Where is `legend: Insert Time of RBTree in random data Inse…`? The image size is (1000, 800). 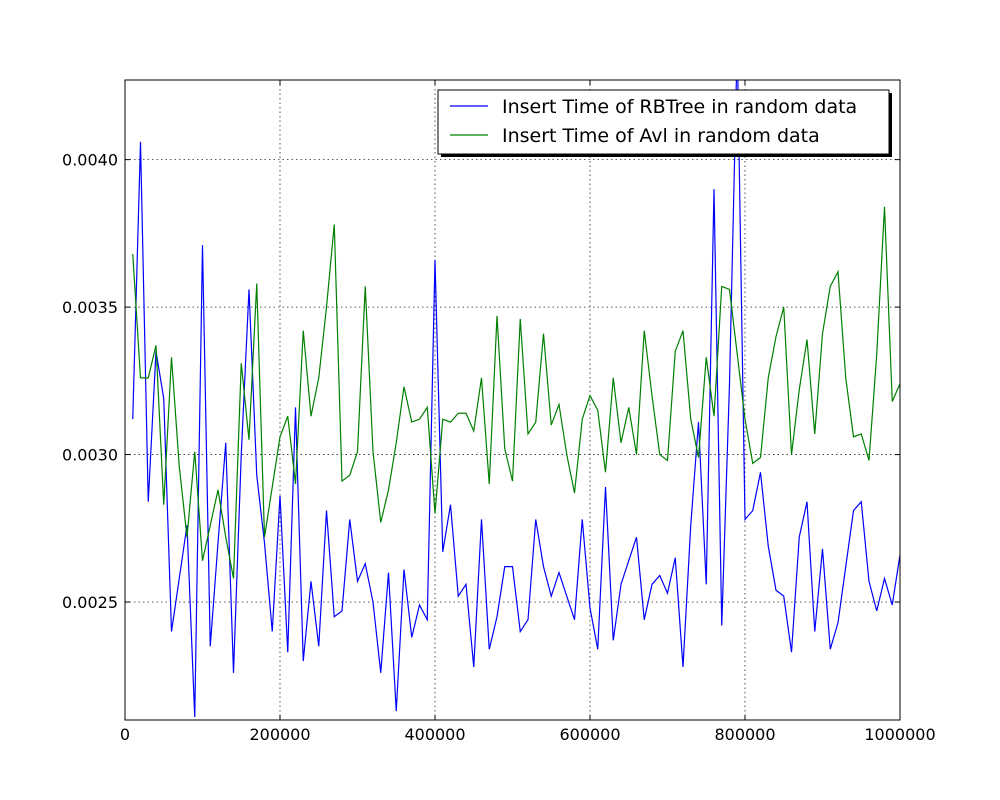 legend: Insert Time of RBTree in random data Inse… is located at coordinates (664, 123).